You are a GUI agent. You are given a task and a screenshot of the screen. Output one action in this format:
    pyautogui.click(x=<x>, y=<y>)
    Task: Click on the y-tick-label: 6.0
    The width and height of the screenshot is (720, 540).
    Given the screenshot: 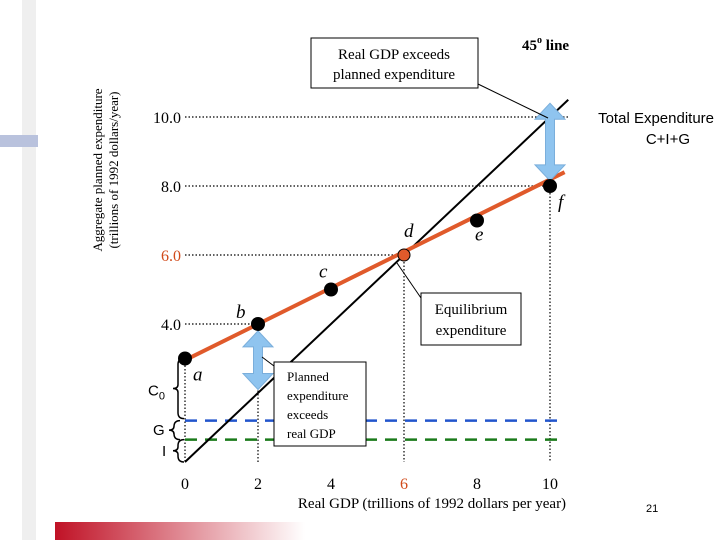 What is the action you would take?
    pyautogui.click(x=171, y=256)
    